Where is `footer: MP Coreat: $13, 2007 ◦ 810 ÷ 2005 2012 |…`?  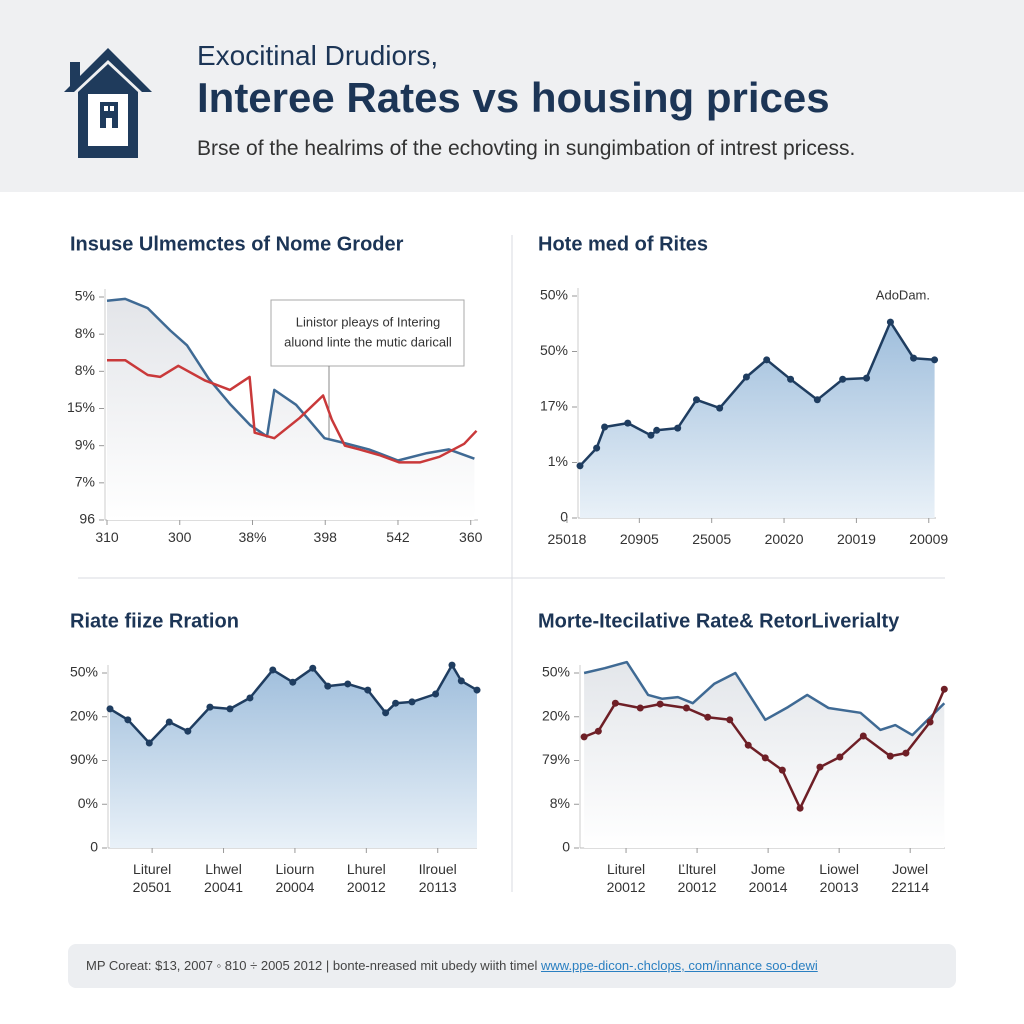 footer: MP Coreat: $13, 2007 ◦ 810 ÷ 2005 2012 |… is located at coordinates (512, 966).